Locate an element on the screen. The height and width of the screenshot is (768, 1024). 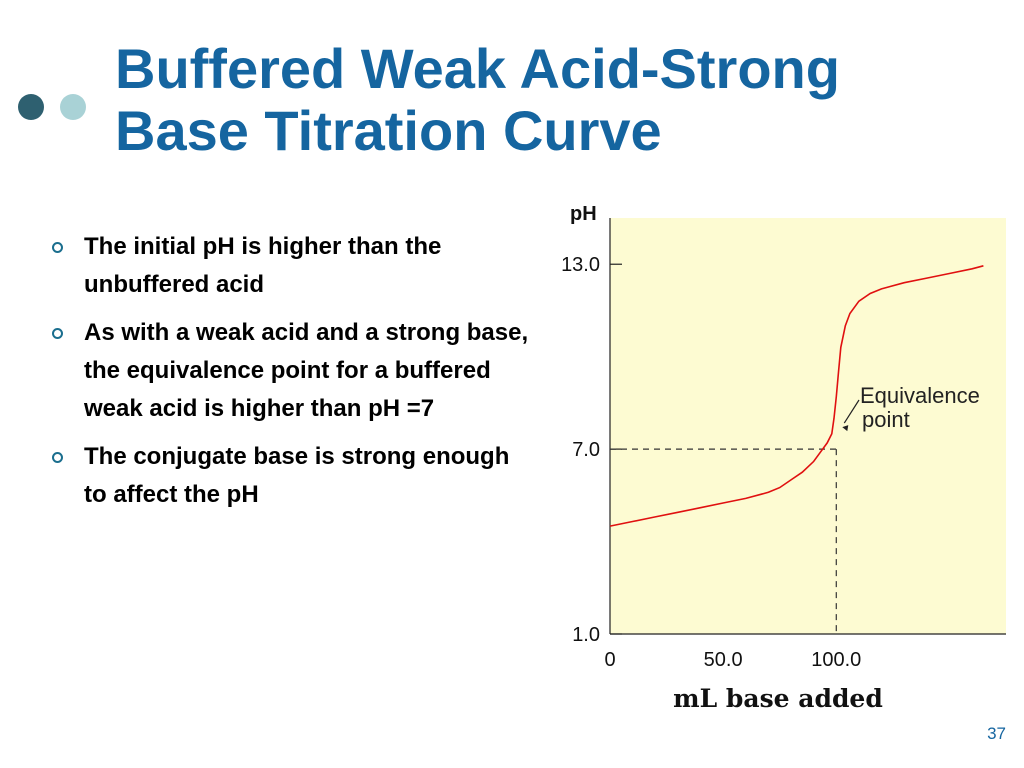
y-tick-label: 13.0 is located at coordinates (580, 265).